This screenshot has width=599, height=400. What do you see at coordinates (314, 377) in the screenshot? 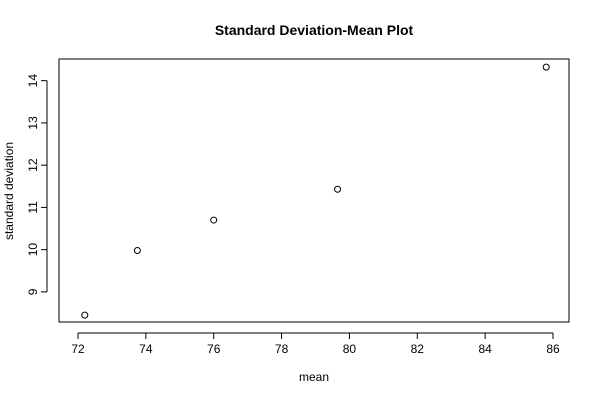
I see `x-axis-label: mean` at bounding box center [314, 377].